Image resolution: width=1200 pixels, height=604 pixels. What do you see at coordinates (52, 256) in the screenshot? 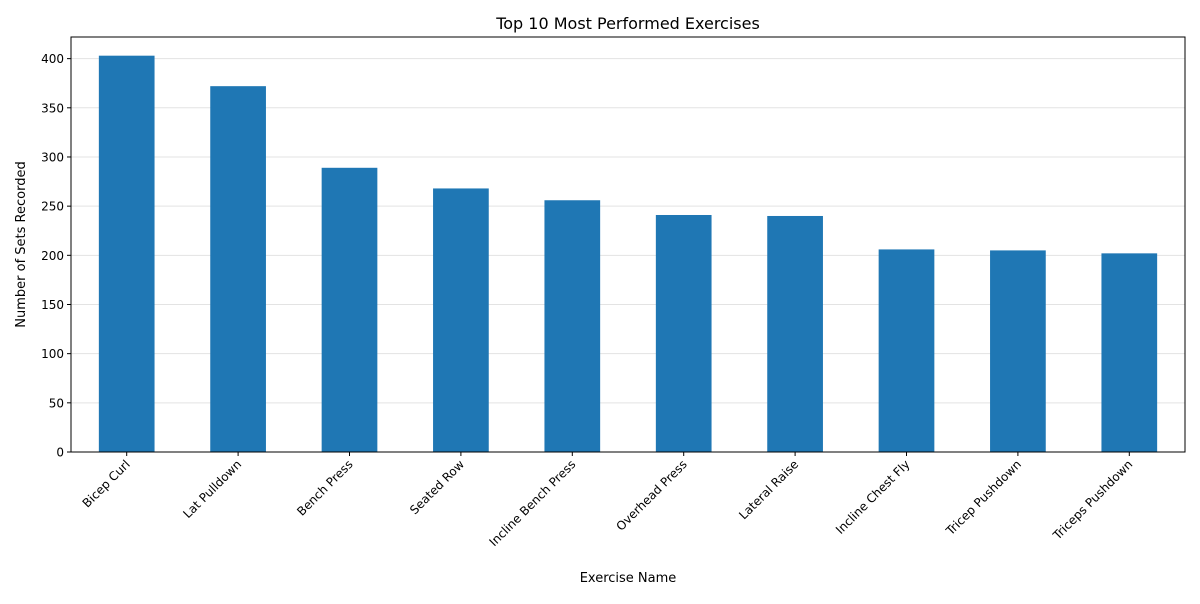
I see `y-tick-label: 200` at bounding box center [52, 256].